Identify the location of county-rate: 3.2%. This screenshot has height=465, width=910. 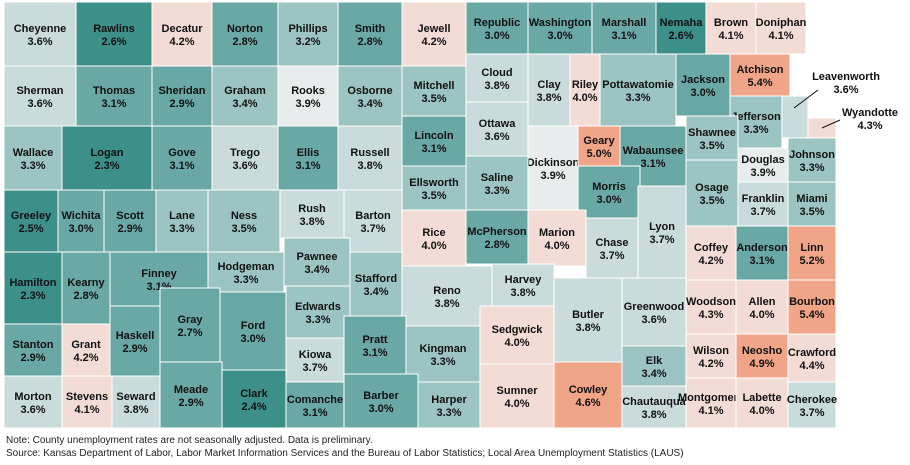
(307, 42).